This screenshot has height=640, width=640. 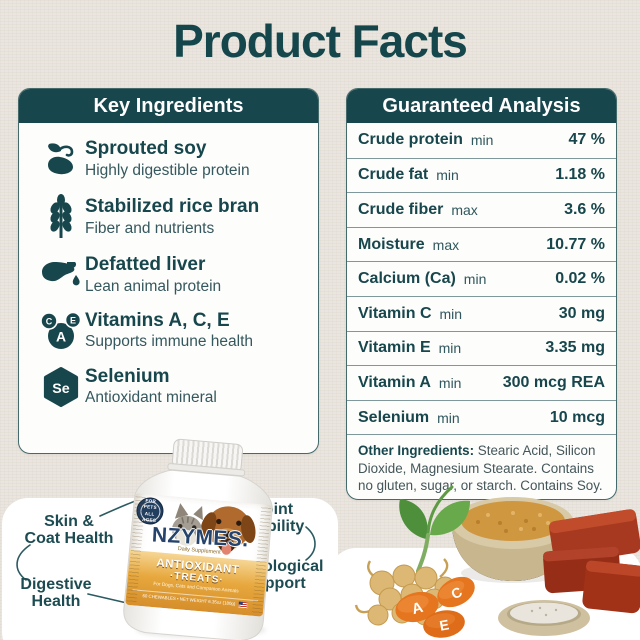 I want to click on row-value: 300 mcg REA, so click(x=553, y=382).